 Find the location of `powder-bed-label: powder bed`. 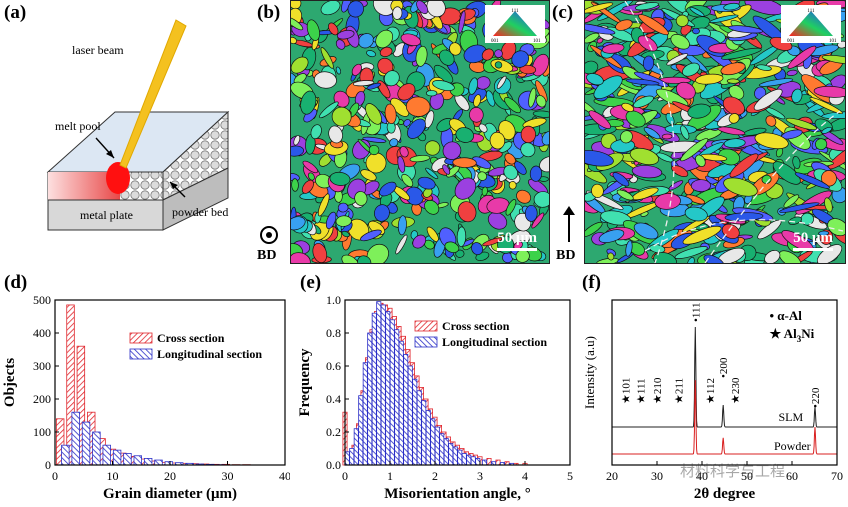

powder-bed-label: powder bed is located at coordinates (200, 212).